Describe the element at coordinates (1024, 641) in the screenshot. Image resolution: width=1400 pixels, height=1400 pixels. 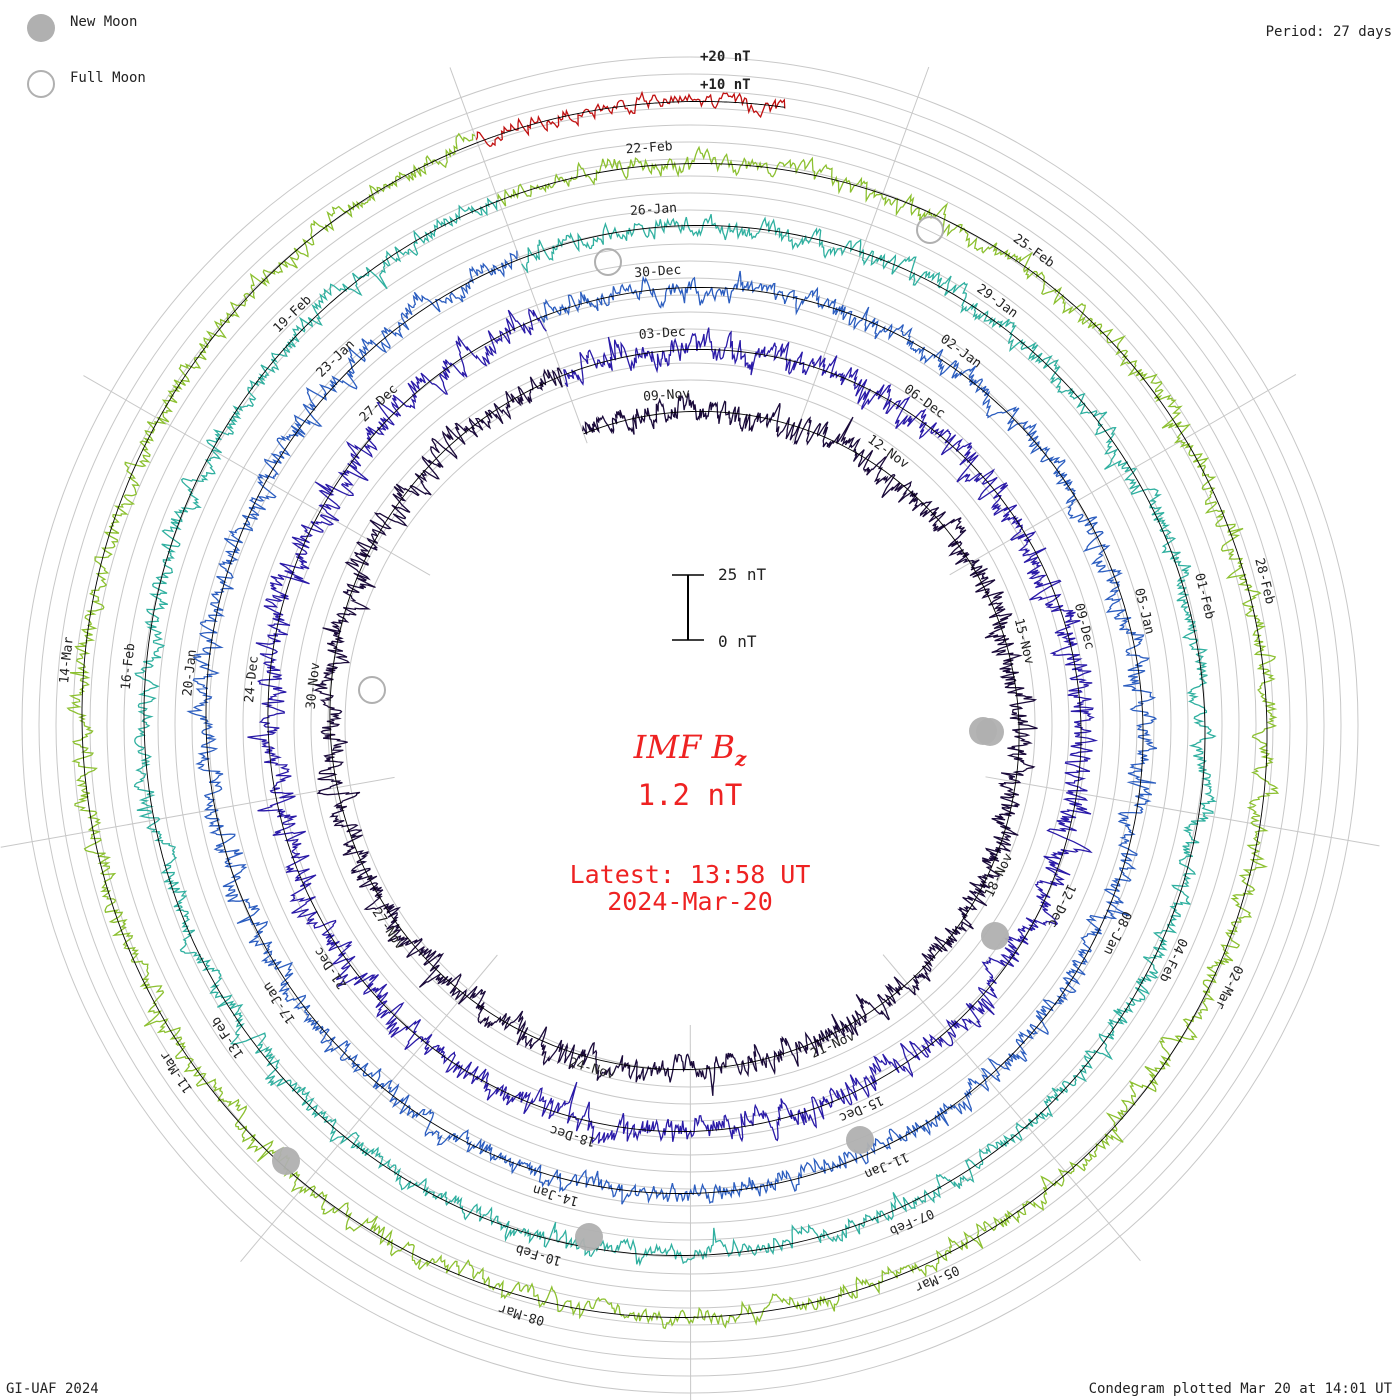
I see `date-label: 15-Nov` at that location.